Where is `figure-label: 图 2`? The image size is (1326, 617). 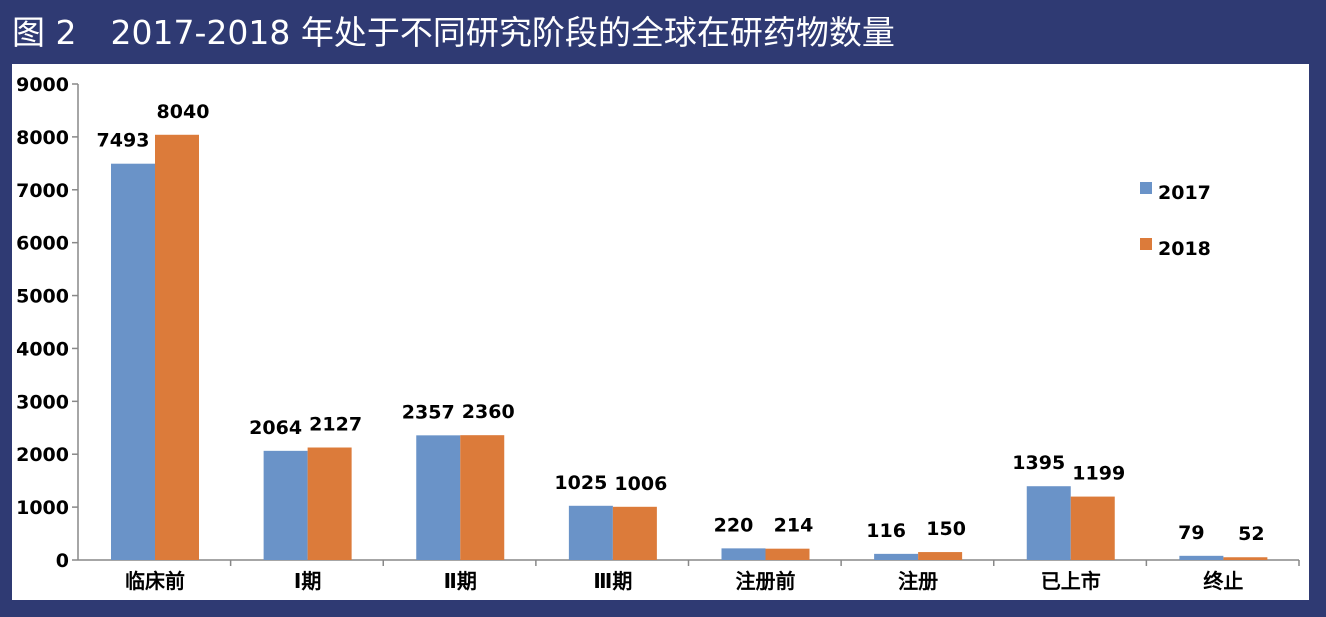
figure-label: 图 2 is located at coordinates (44, 32).